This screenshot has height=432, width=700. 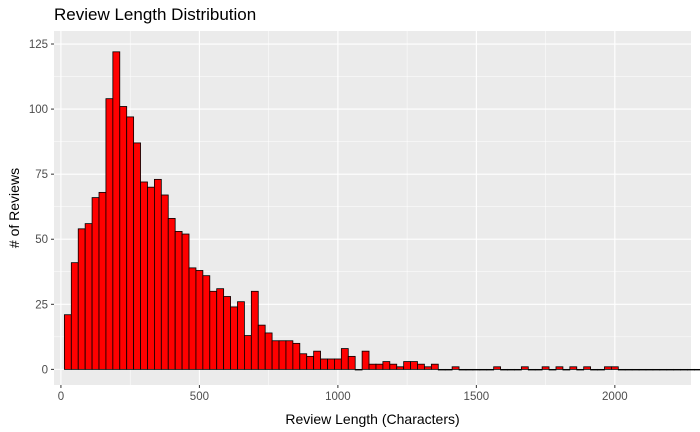 What do you see at coordinates (372, 419) in the screenshot?
I see `x-axis-title: Review Length (Characters)` at bounding box center [372, 419].